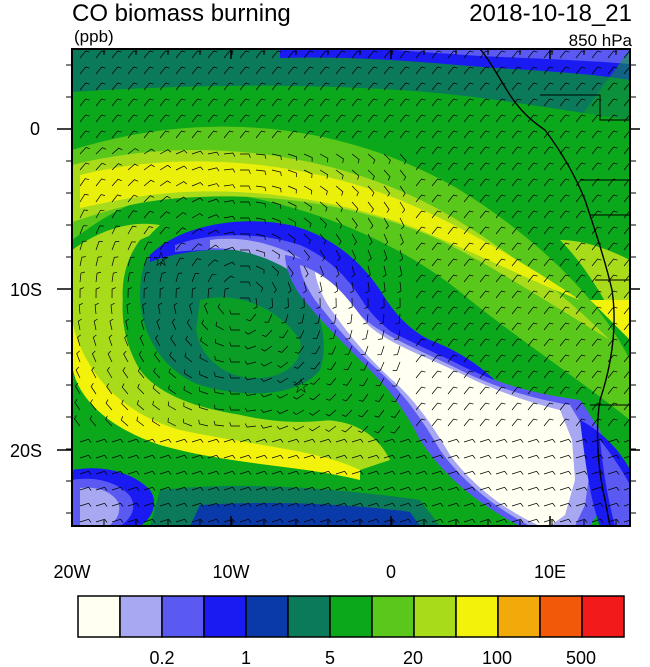 This screenshot has height=667, width=650. Describe the element at coordinates (550, 13) in the screenshot. I see `map-datetime: 2018-10-18_21` at that location.